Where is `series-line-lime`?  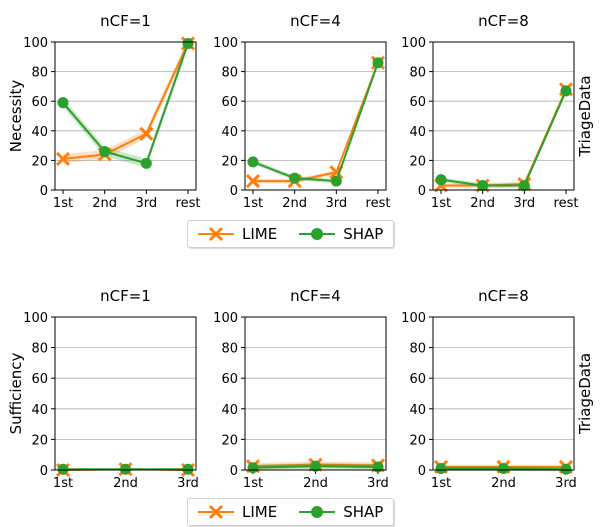 series-line-lime is located at coordinates (316, 122).